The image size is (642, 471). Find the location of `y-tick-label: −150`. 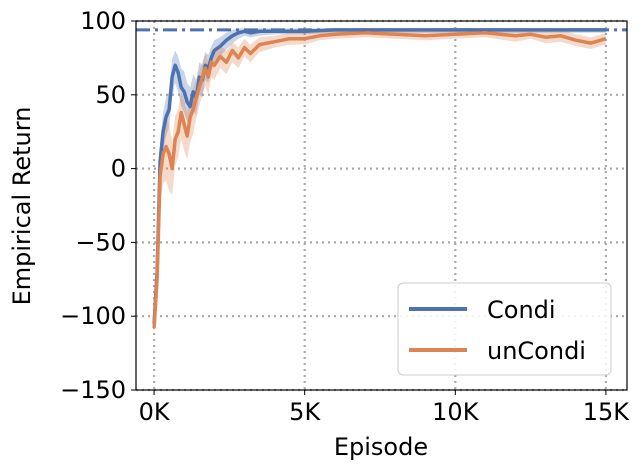

y-tick-label: −150 is located at coordinates (93, 390).